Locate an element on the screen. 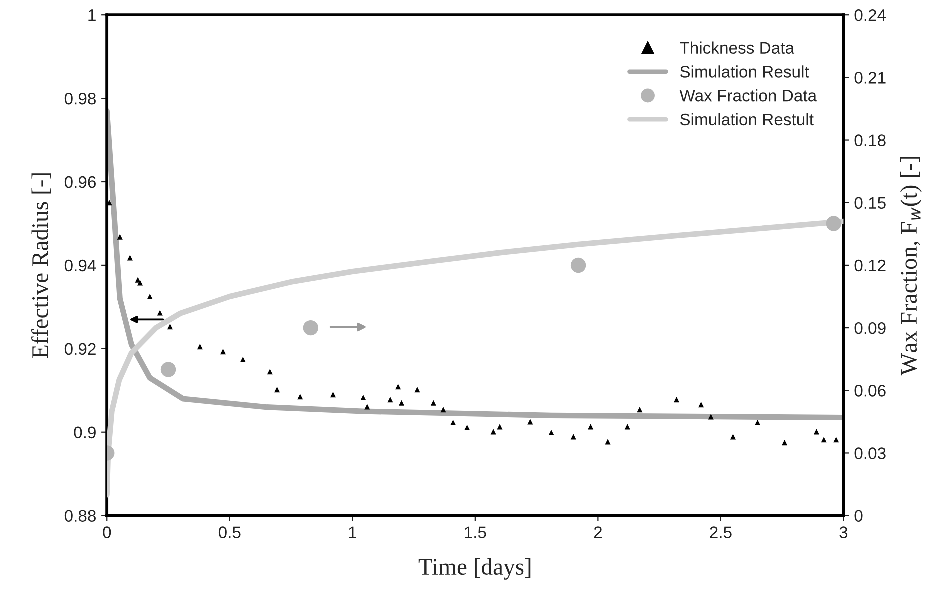 This screenshot has height=604, width=948. y-tick-label: 0.92 is located at coordinates (80, 349).